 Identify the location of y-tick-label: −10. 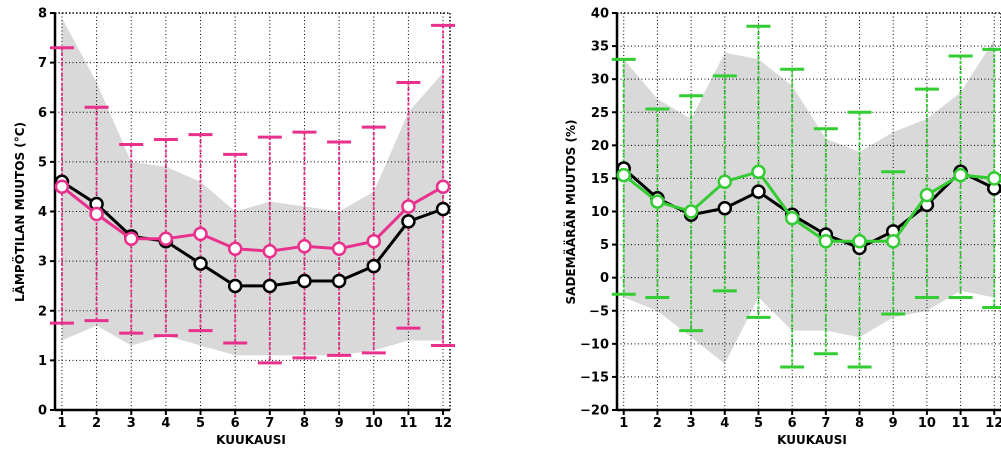
(594, 344).